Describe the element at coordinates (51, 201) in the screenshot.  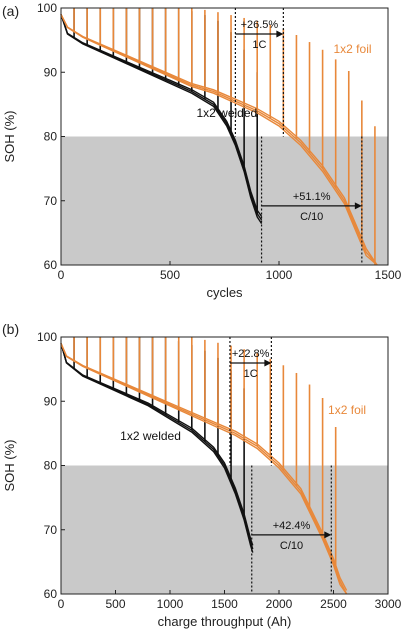
I see `panel-a-ytick-label: 70` at that location.